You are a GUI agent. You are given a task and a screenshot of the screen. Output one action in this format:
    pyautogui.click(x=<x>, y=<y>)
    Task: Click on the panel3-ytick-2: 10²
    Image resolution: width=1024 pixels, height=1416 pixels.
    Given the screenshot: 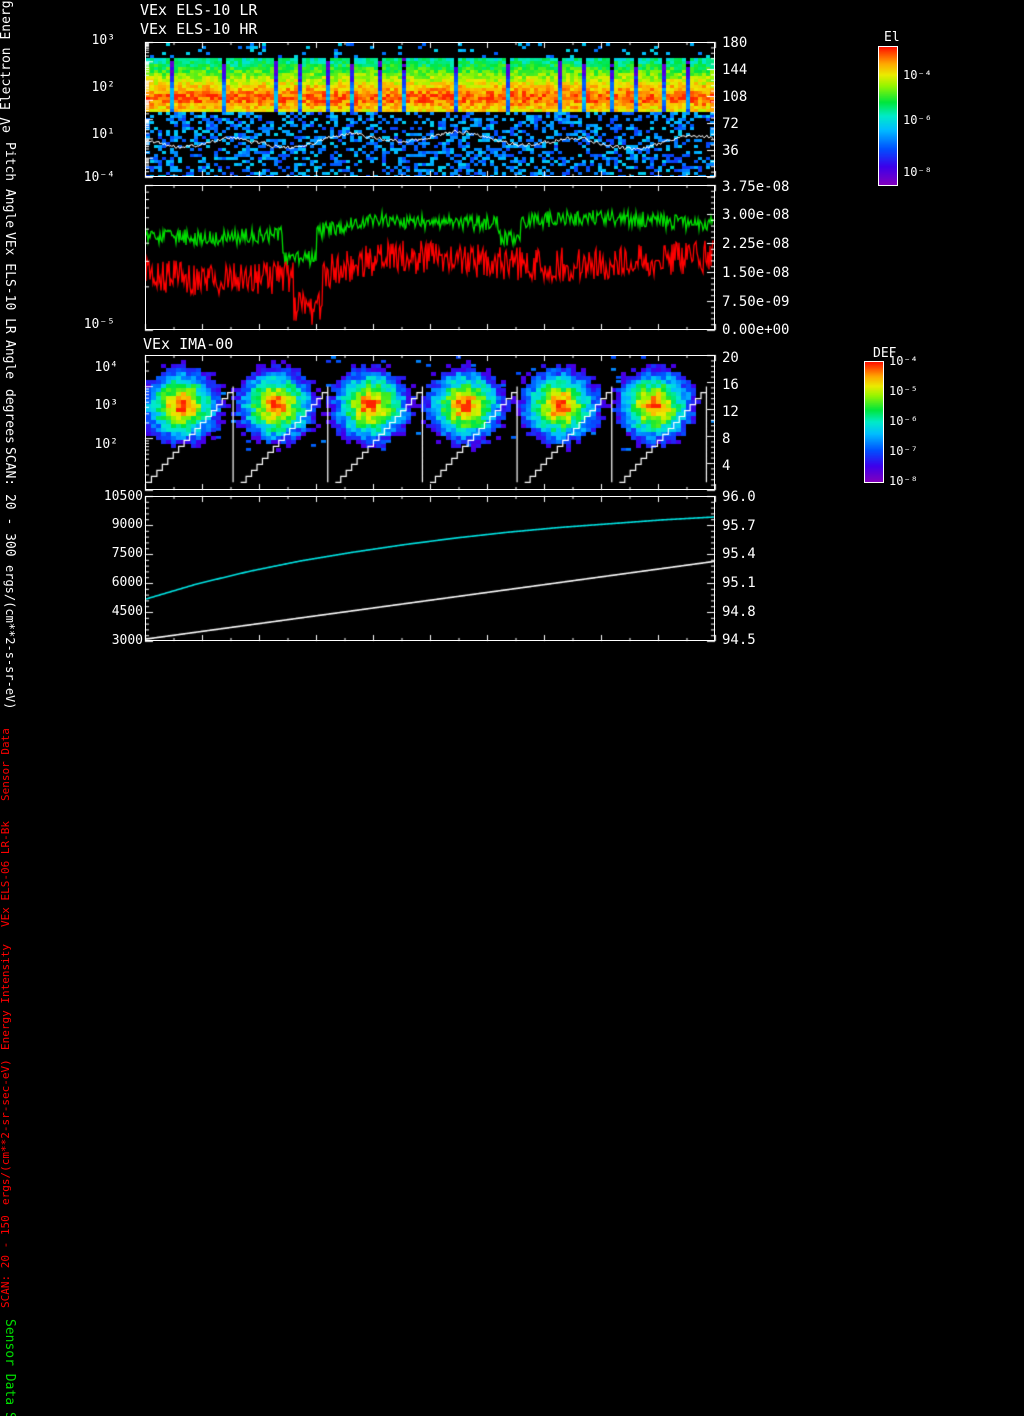 What is the action you would take?
    pyautogui.click(x=106, y=444)
    